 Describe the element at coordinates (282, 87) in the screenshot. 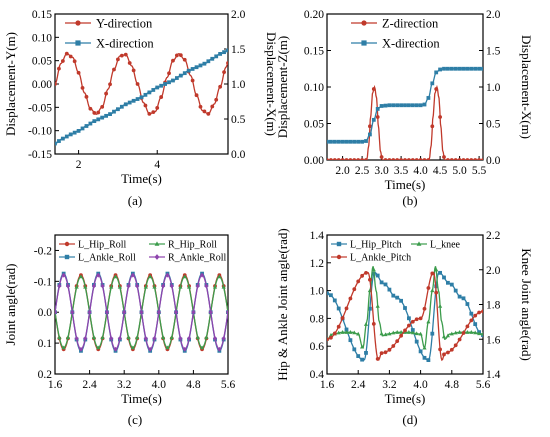

I see `y-axis-label: Displacement-Z(m)` at that location.